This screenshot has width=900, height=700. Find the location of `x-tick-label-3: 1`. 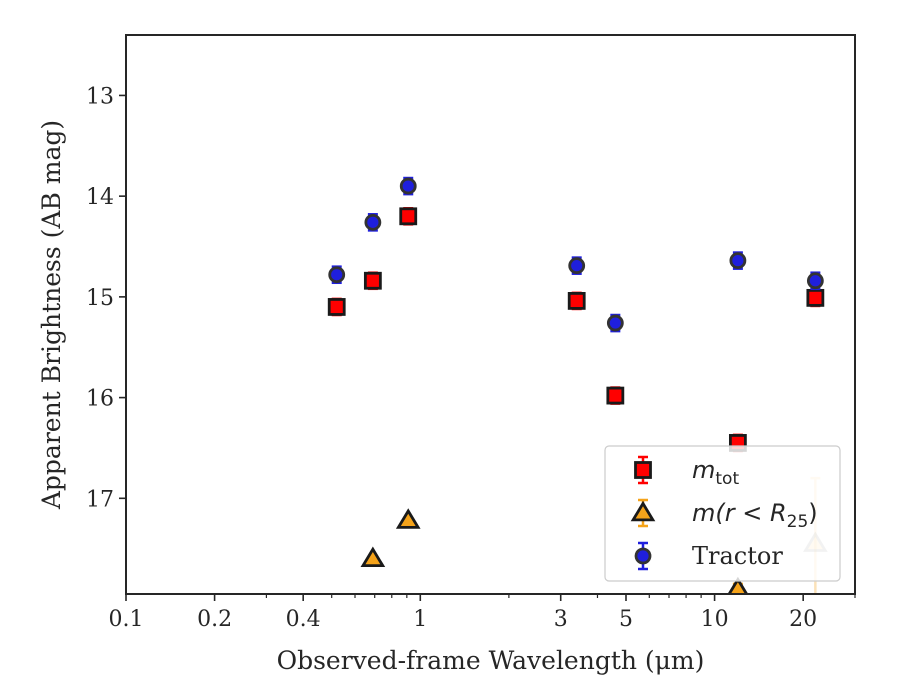

x-tick-label-3: 1 is located at coordinates (420, 619).